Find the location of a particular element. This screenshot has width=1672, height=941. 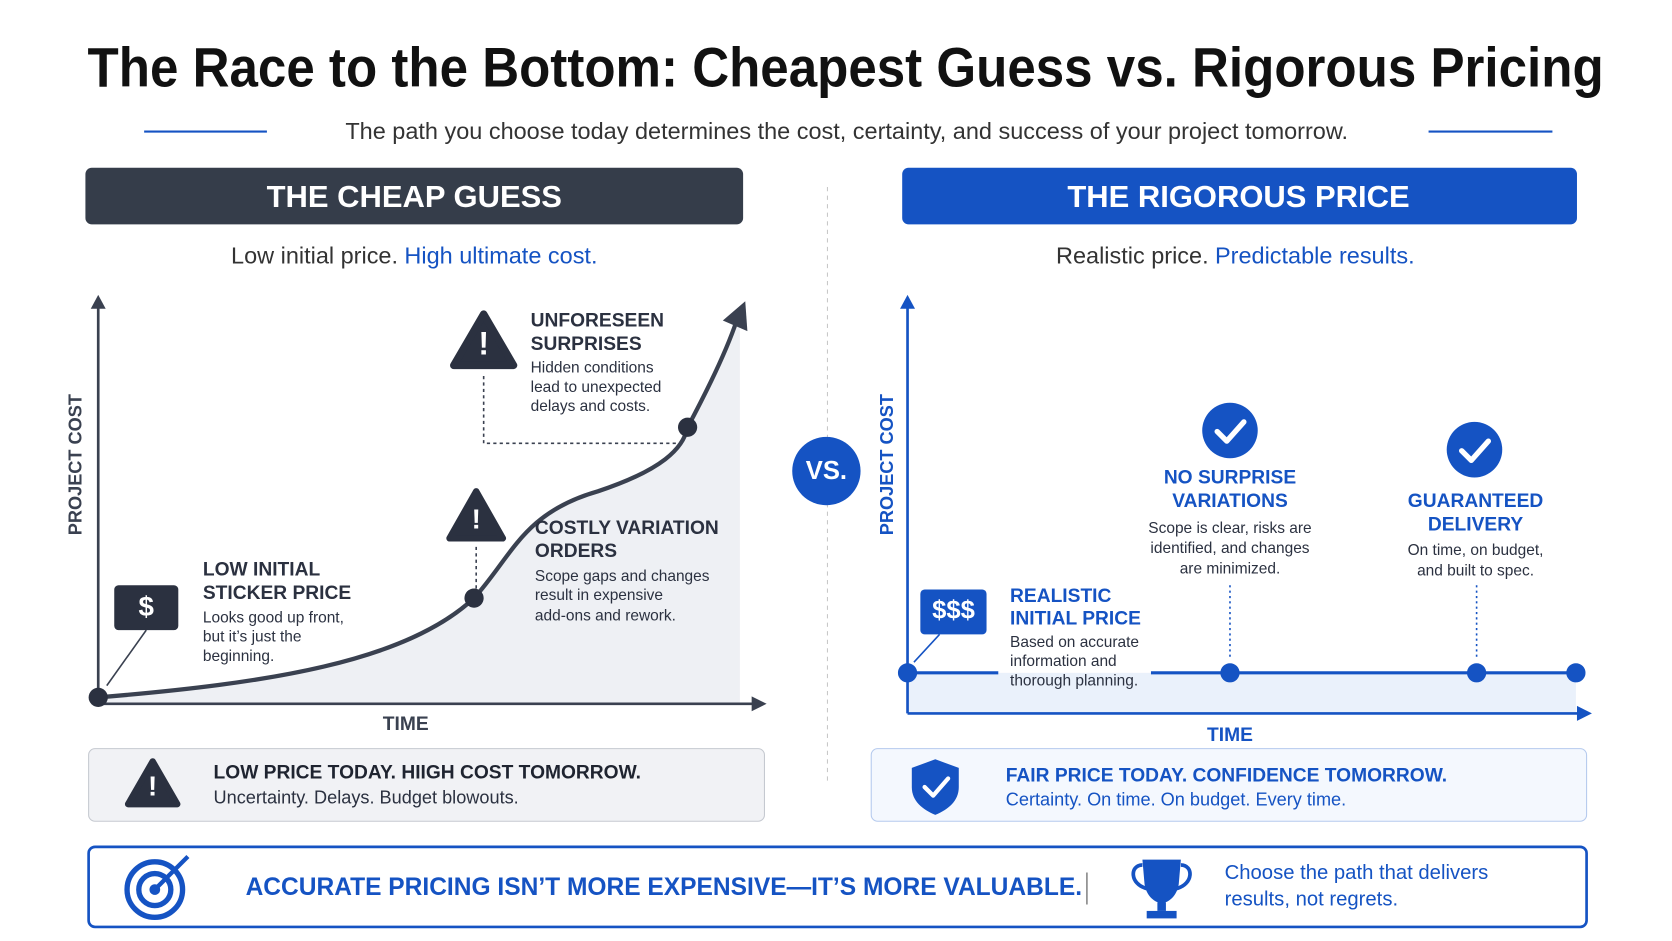

left-heading-bar is located at coordinates (414, 196).